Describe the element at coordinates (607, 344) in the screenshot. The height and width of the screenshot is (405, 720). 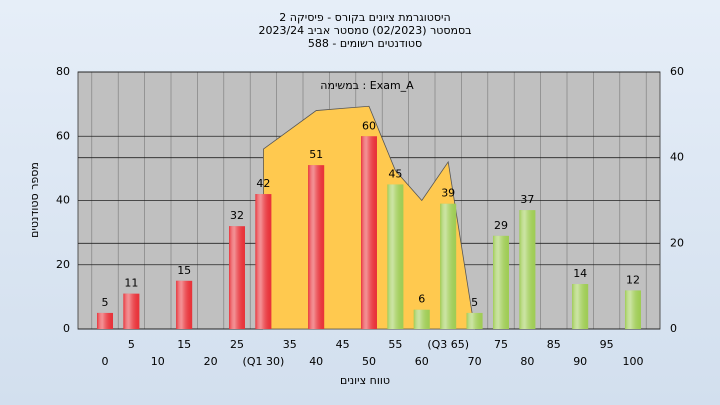
I see `x-tick-label: 95` at that location.